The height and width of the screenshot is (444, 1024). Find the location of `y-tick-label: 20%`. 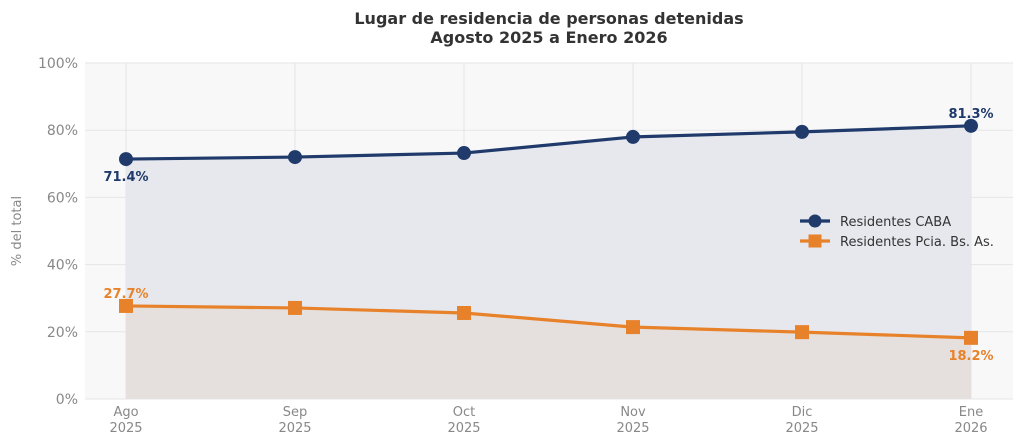

y-tick-label: 20% is located at coordinates (62, 333).